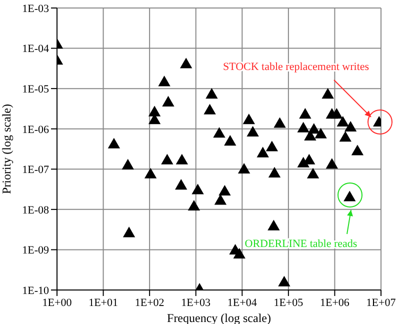  Describe the element at coordinates (7, 149) in the screenshot. I see `y-axis-title: Priority (log scale)` at that location.